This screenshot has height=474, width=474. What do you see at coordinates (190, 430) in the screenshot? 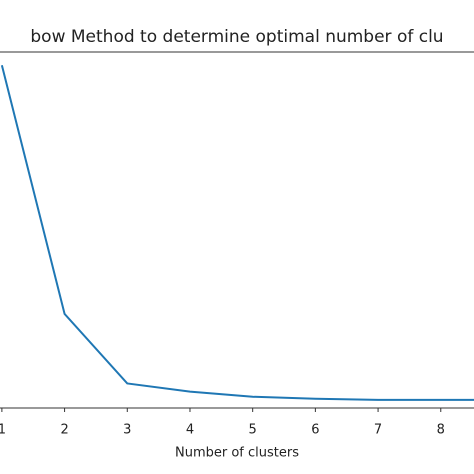
I see `x-tick-label: 4` at bounding box center [190, 430].